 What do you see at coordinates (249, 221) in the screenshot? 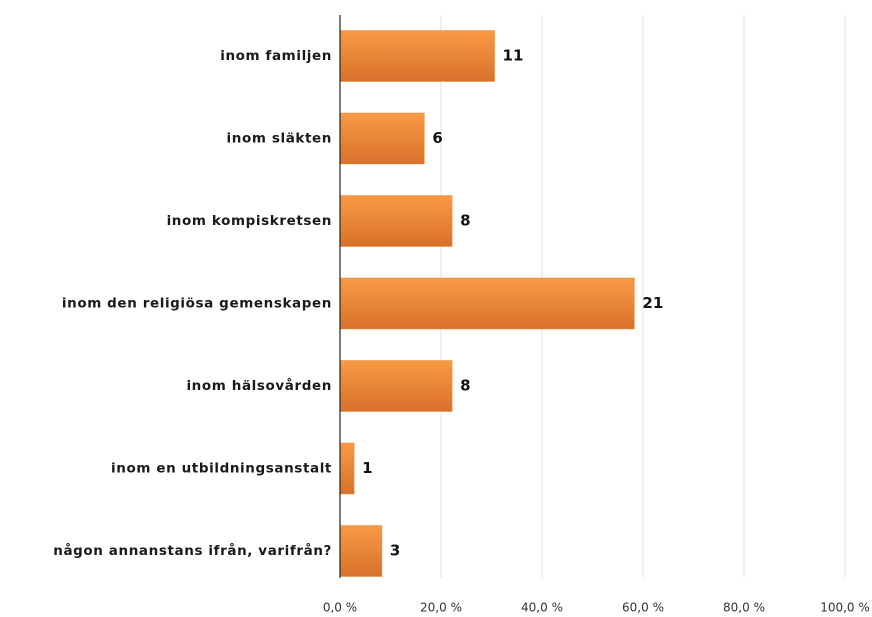
I see `category-label: inom kompiskretsen` at bounding box center [249, 221].